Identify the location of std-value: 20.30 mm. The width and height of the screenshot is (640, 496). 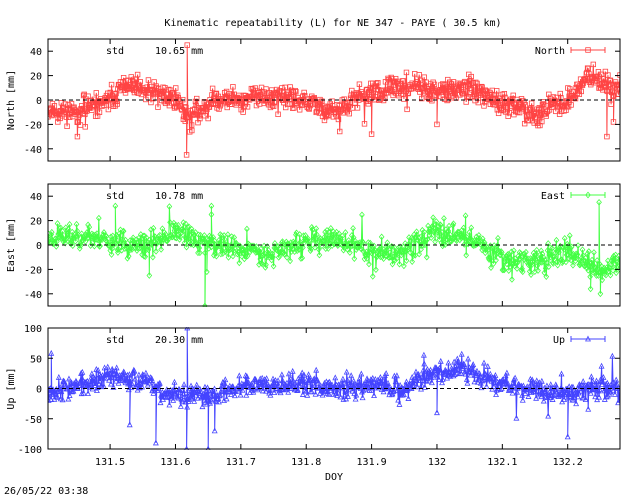
(179, 340).